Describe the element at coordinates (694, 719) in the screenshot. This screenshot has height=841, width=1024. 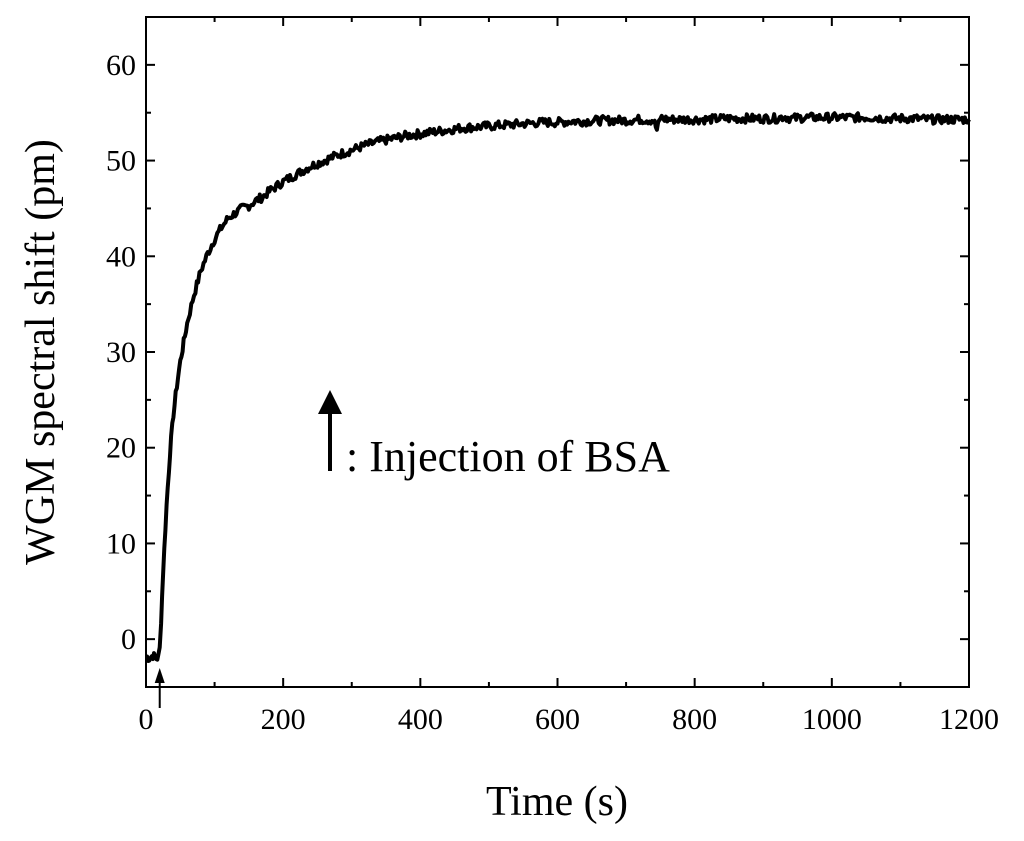
I see `x-tick-label: 800` at that location.